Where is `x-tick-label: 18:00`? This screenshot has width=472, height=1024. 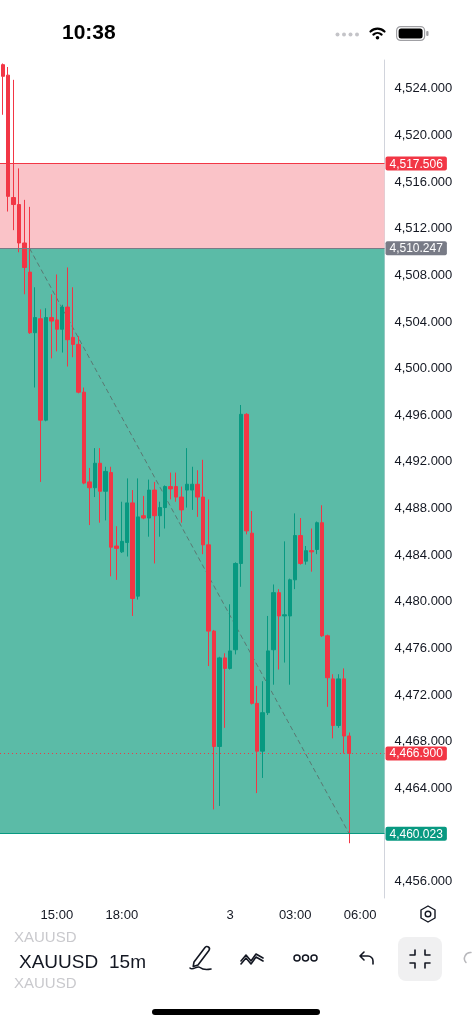
x-tick-label: 18:00 is located at coordinates (122, 914).